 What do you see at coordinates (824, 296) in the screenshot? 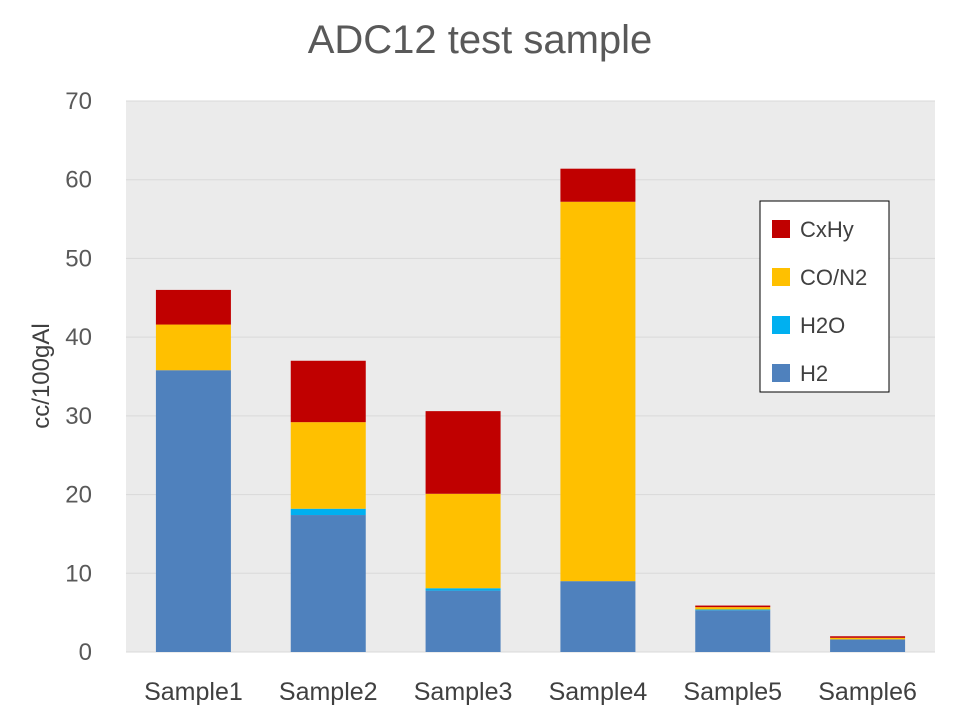
I see `legend: CxHy CO/N2 H2O H2` at bounding box center [824, 296].